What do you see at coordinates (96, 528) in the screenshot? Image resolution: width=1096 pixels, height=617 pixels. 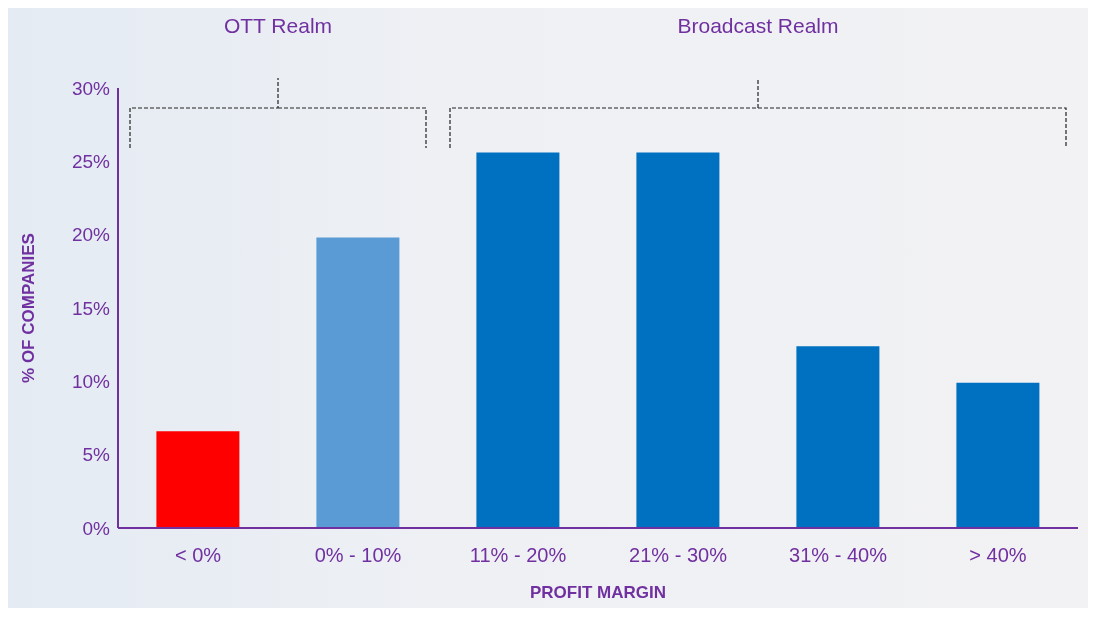 I see `y-tick-label: 0%` at bounding box center [96, 528].